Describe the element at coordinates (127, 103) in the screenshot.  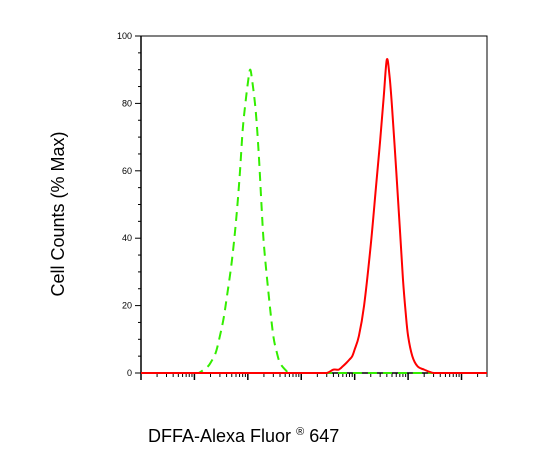
I see `y-tick-label-80: 80` at that location.